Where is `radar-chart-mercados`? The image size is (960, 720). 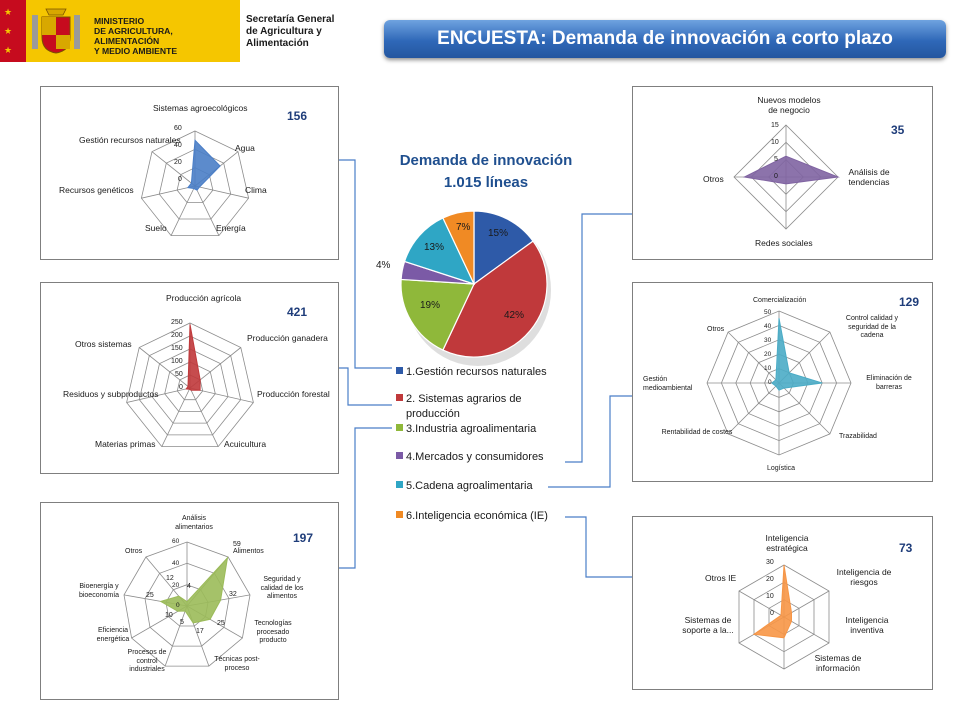 radar-chart-mercados is located at coordinates (786, 177).